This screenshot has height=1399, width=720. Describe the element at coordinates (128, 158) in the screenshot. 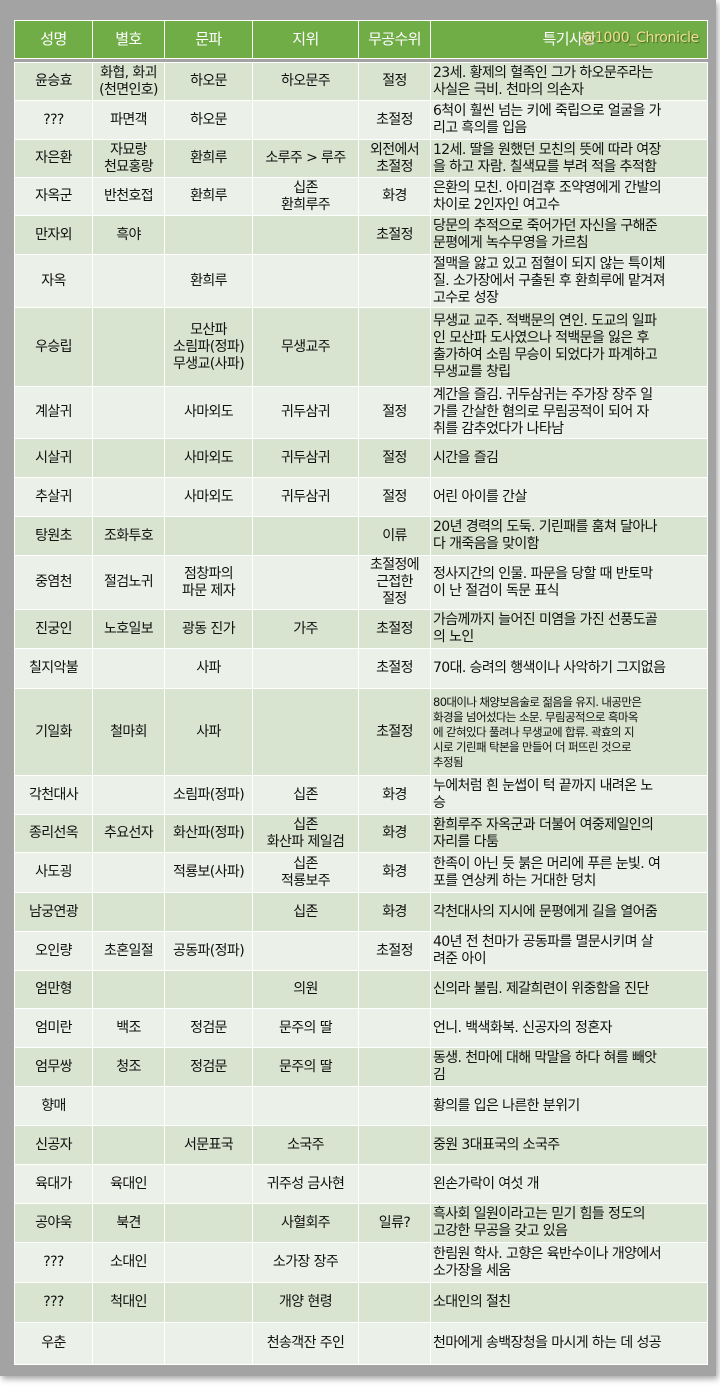

I see `cell-alias: 자묘랑 천묘홍랑` at that location.